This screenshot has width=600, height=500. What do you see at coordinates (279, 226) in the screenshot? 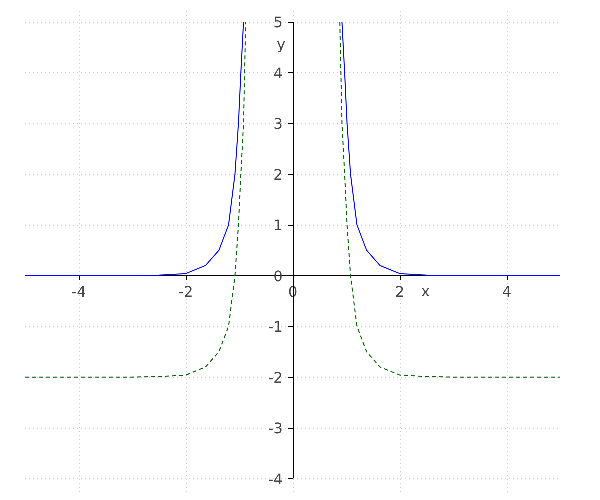
I see `y-tick-label: 1` at bounding box center [279, 226].